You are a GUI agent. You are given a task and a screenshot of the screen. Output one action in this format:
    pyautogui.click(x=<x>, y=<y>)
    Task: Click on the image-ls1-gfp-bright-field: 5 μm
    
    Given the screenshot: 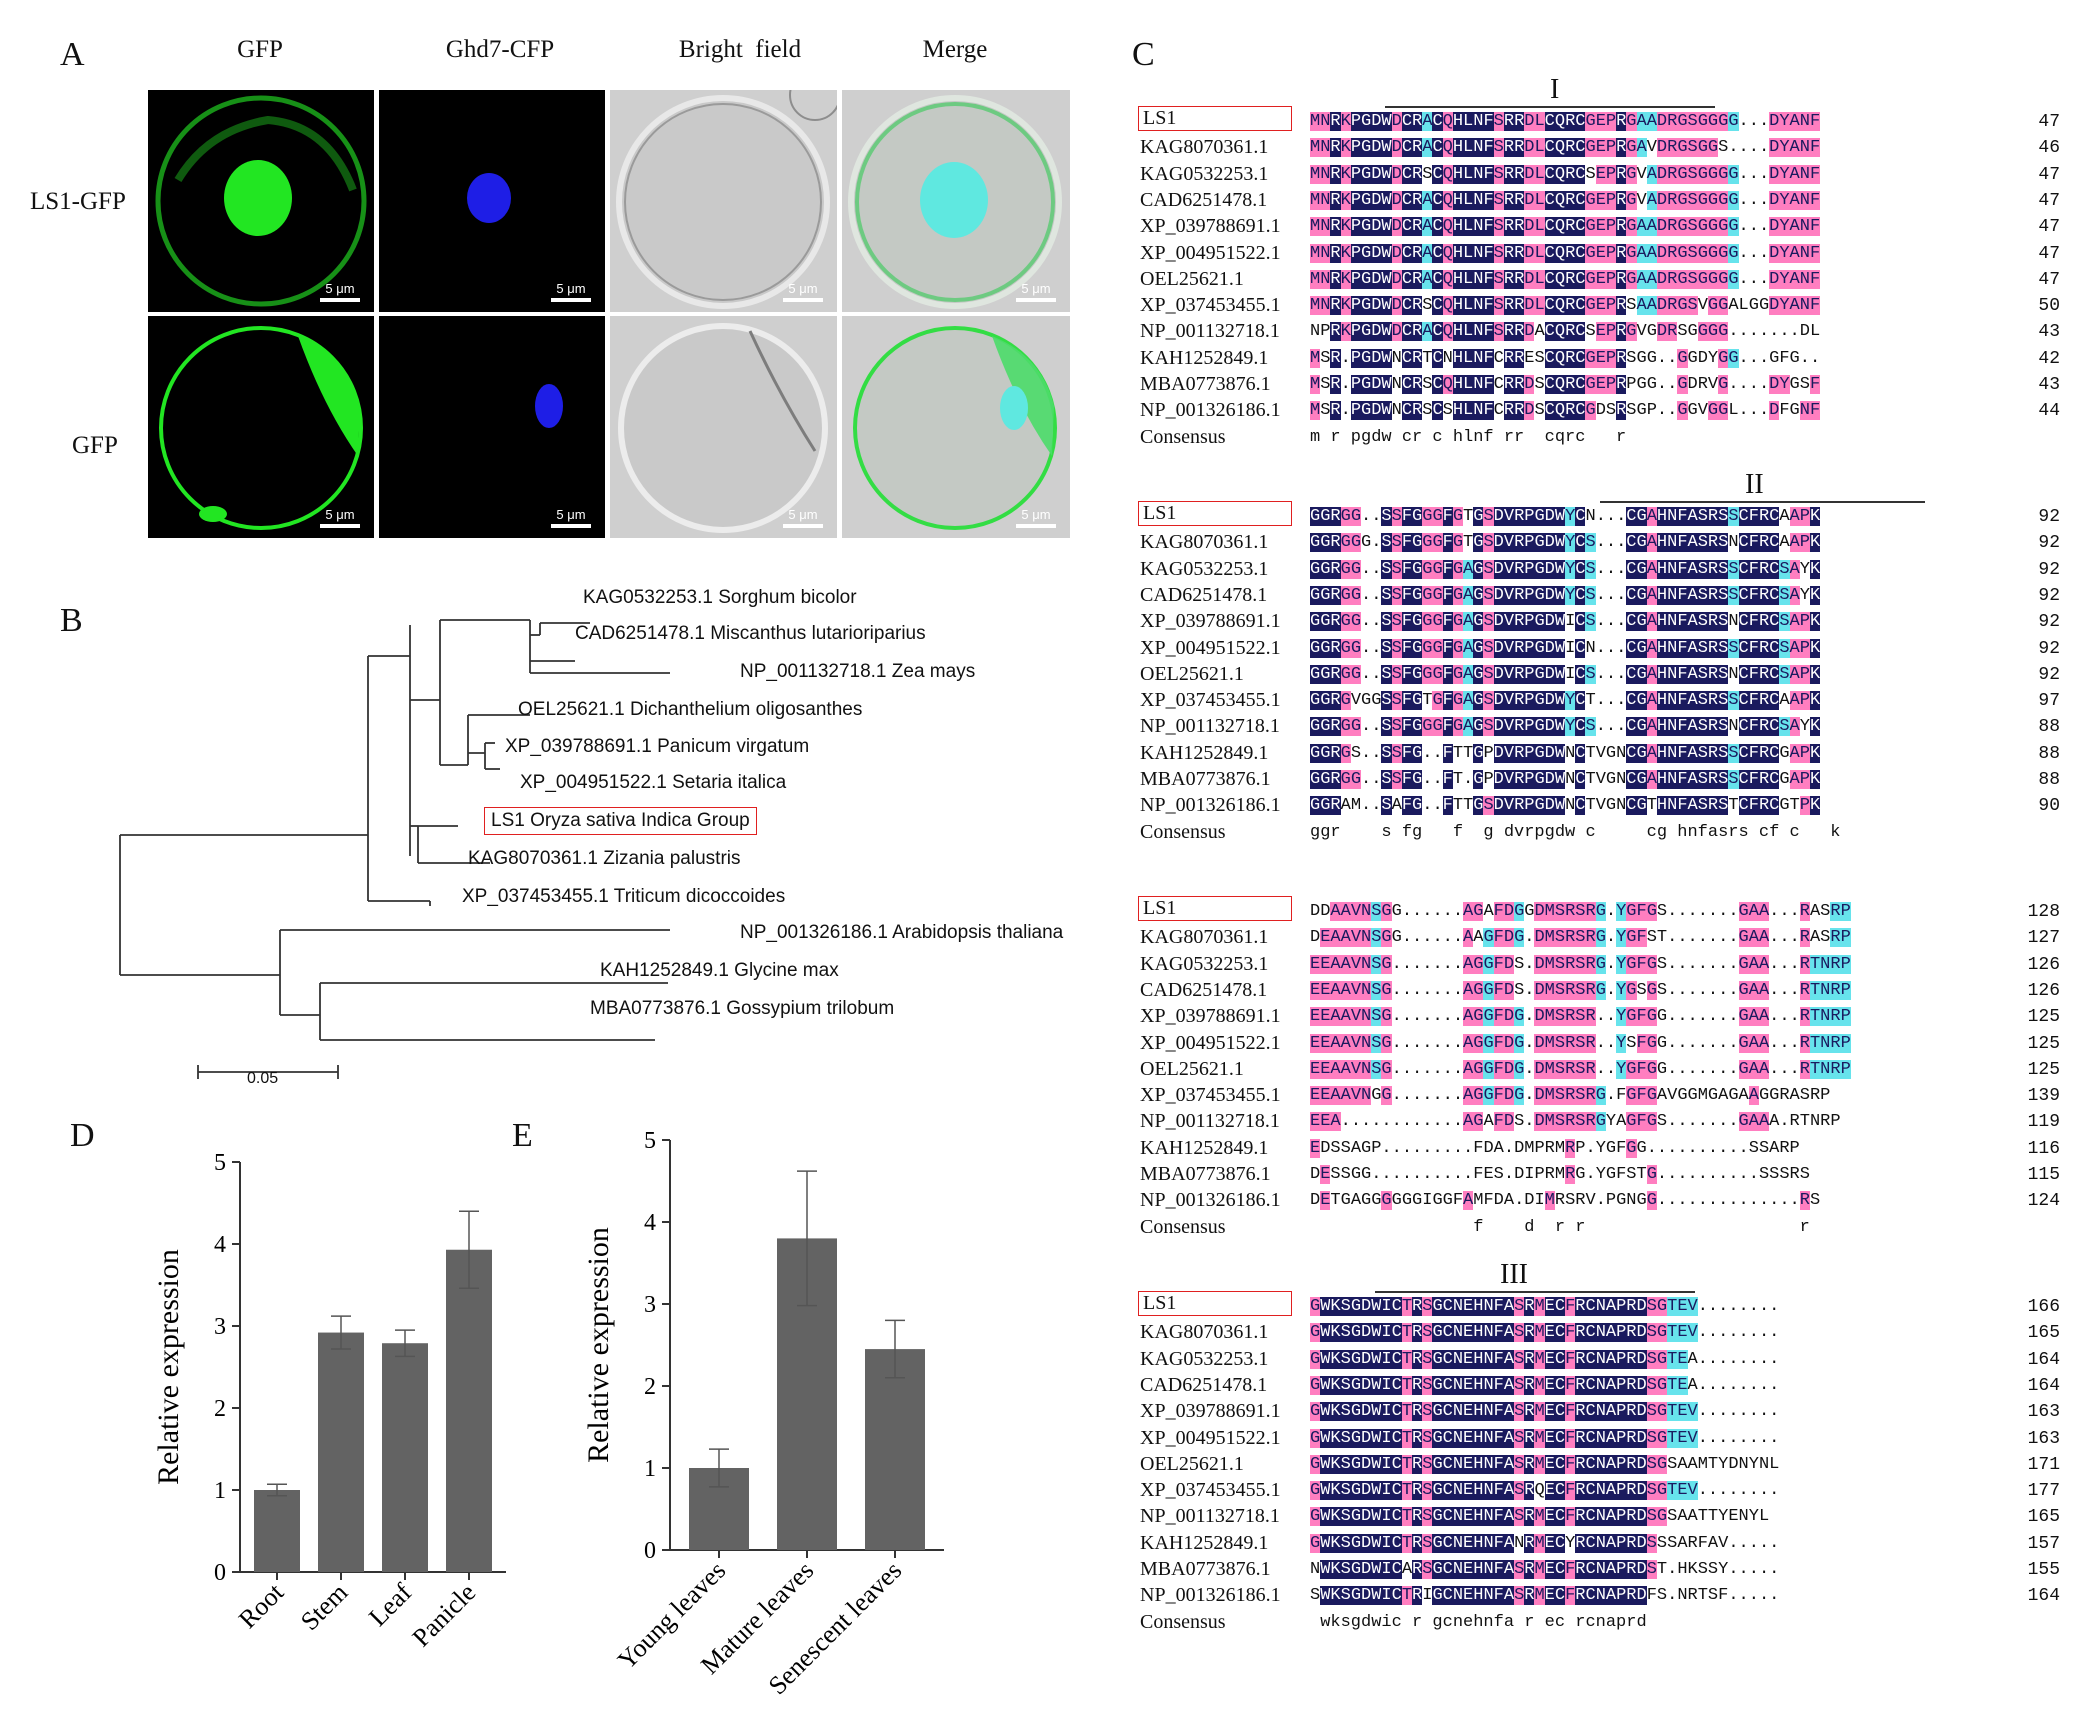 What is the action you would take?
    pyautogui.click(x=723, y=201)
    